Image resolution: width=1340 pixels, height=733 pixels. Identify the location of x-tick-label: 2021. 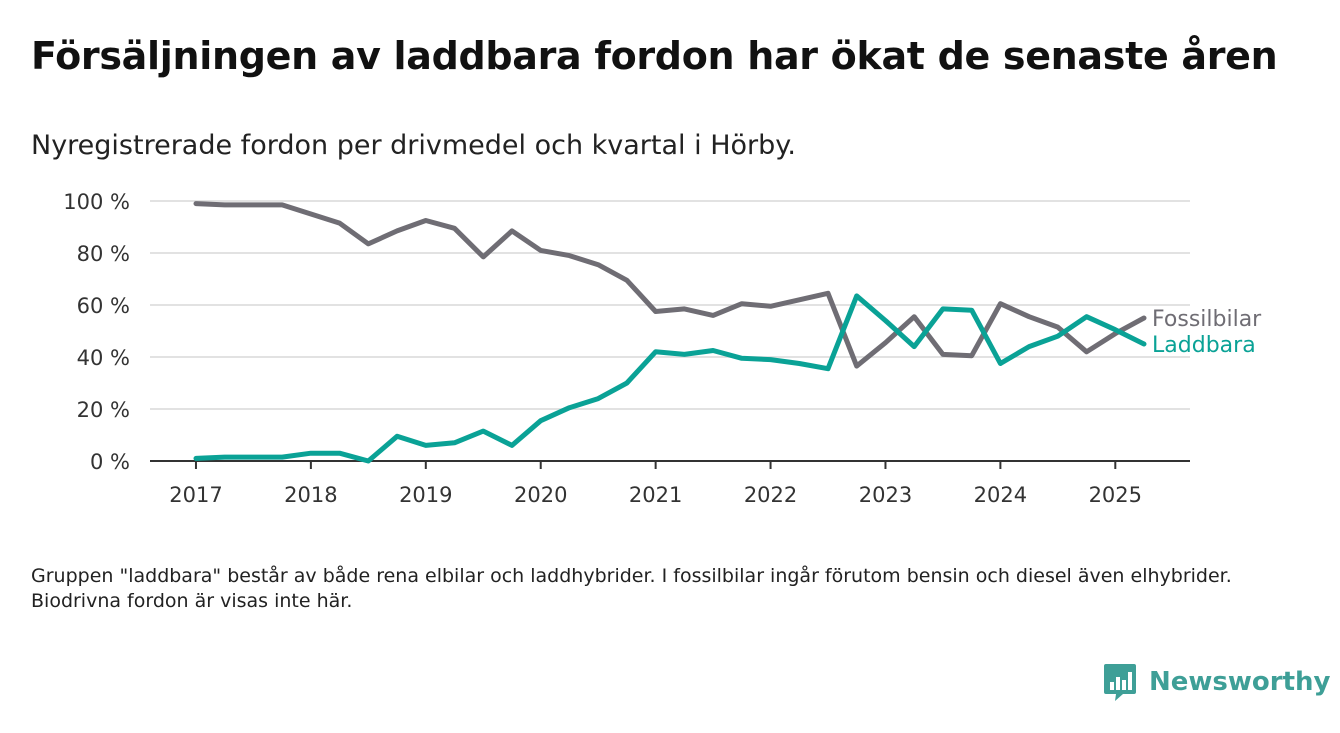
(655, 495).